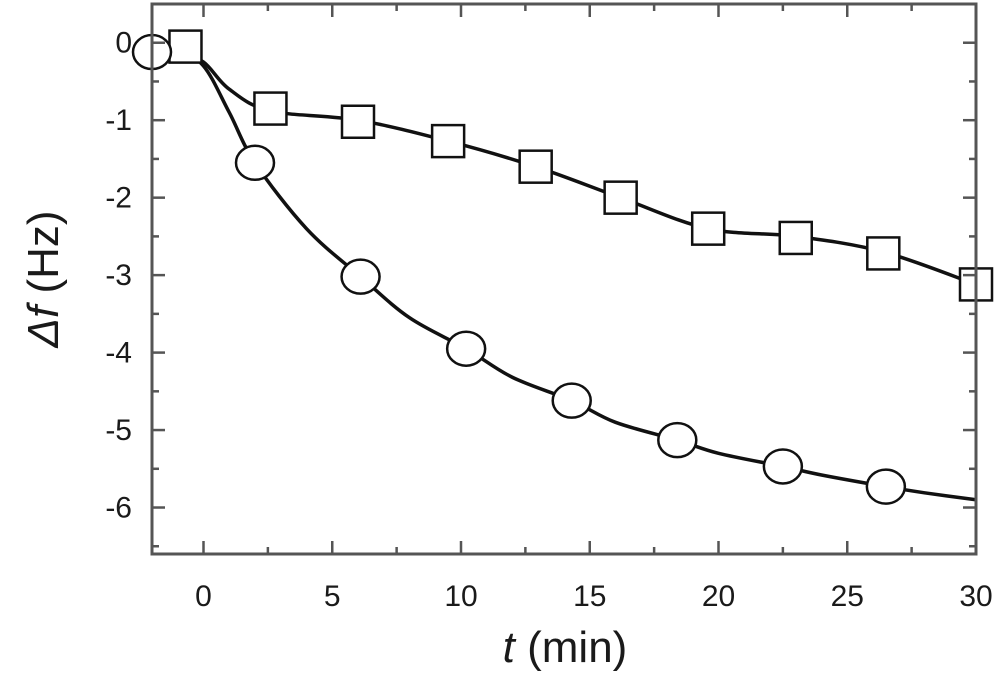 This screenshot has width=1000, height=673. What do you see at coordinates (510, 647) in the screenshot?
I see `x-axis-symbol: t` at bounding box center [510, 647].